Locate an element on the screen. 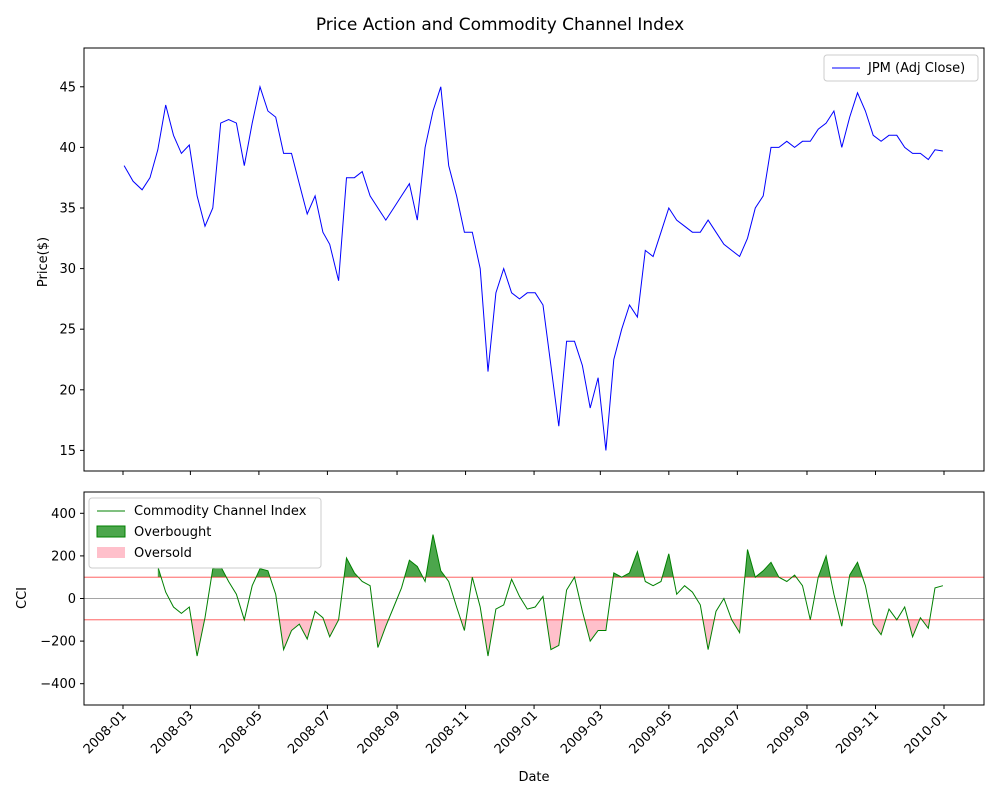 The width and height of the screenshot is (1000, 804). price-ytick-label: 45 is located at coordinates (67, 87).